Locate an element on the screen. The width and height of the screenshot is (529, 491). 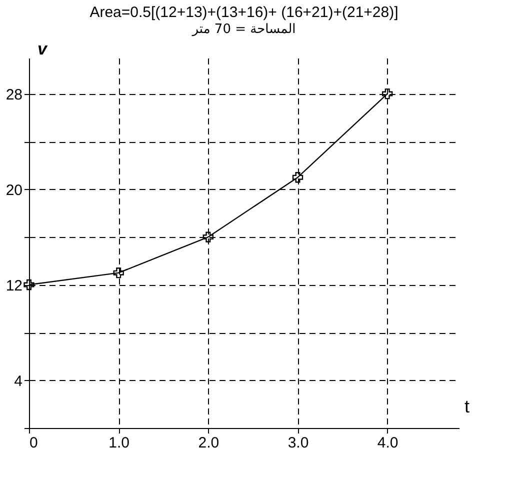
y-axis-title: v is located at coordinates (43, 49).